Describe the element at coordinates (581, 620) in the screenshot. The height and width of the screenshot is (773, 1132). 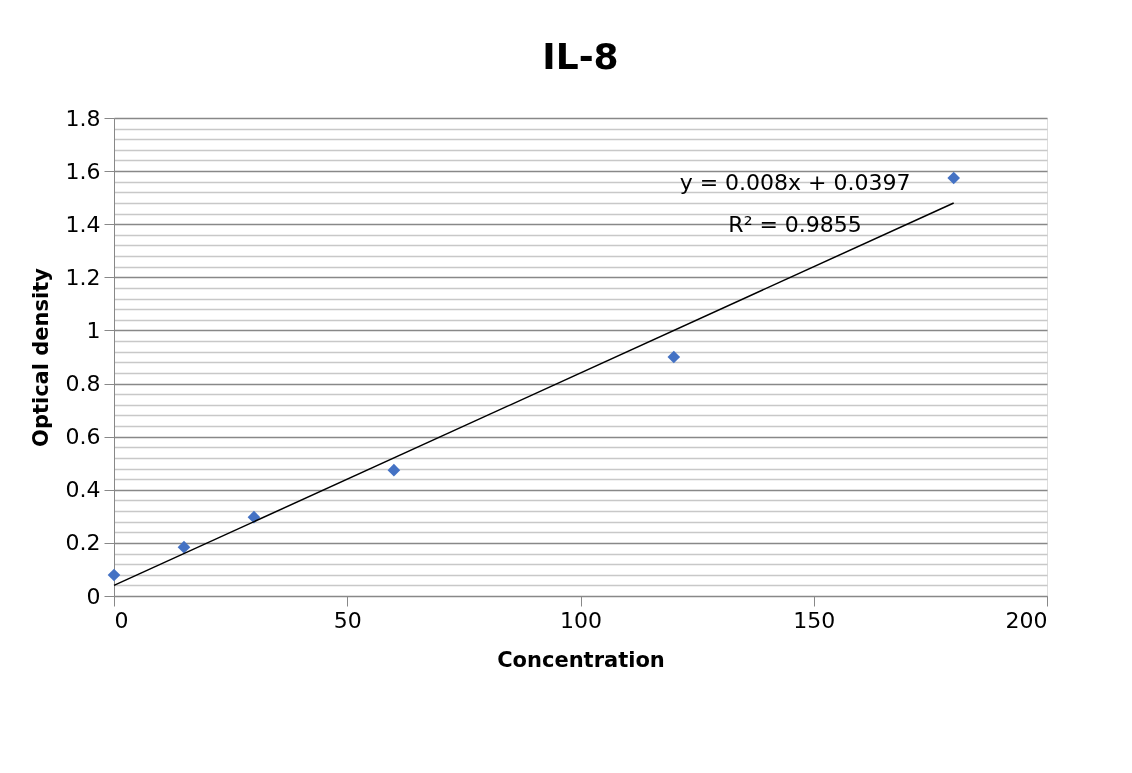
I see `x-tick-label: 100` at that location.